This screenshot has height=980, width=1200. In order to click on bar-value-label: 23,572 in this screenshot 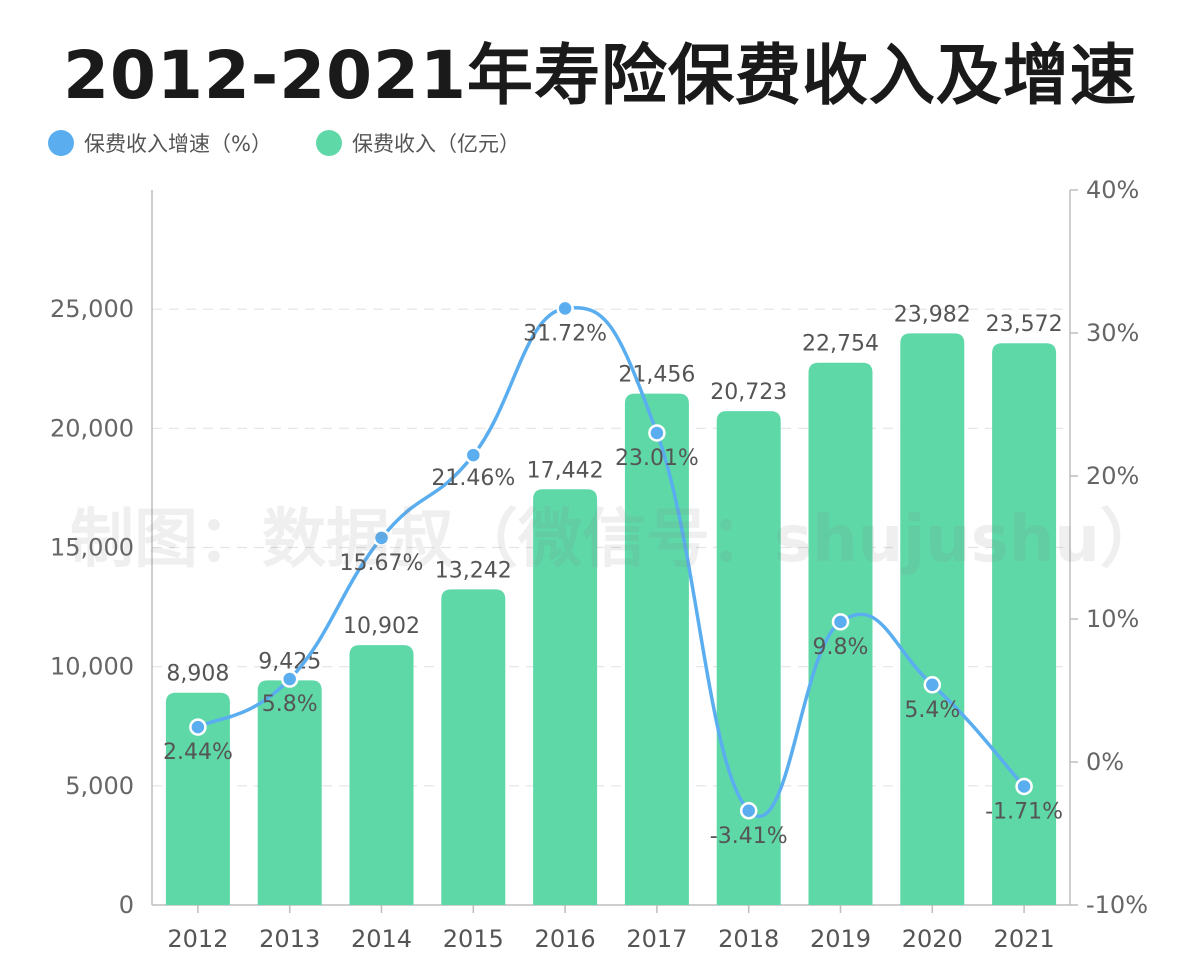, I will do `click(1024, 324)`.